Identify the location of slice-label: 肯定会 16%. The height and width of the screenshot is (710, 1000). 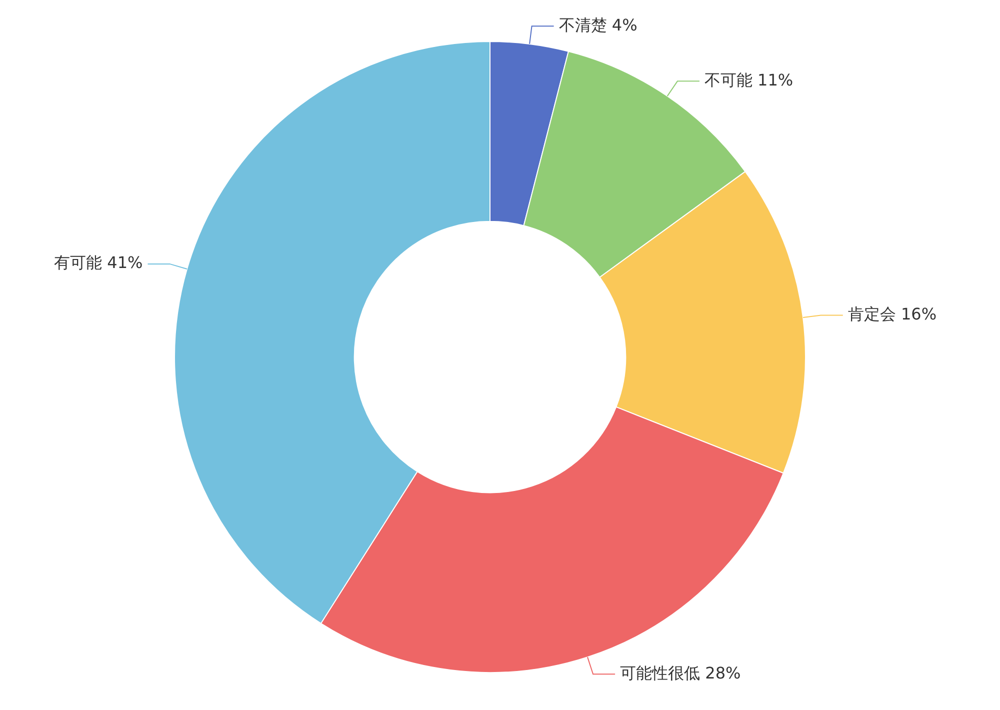
(892, 314).